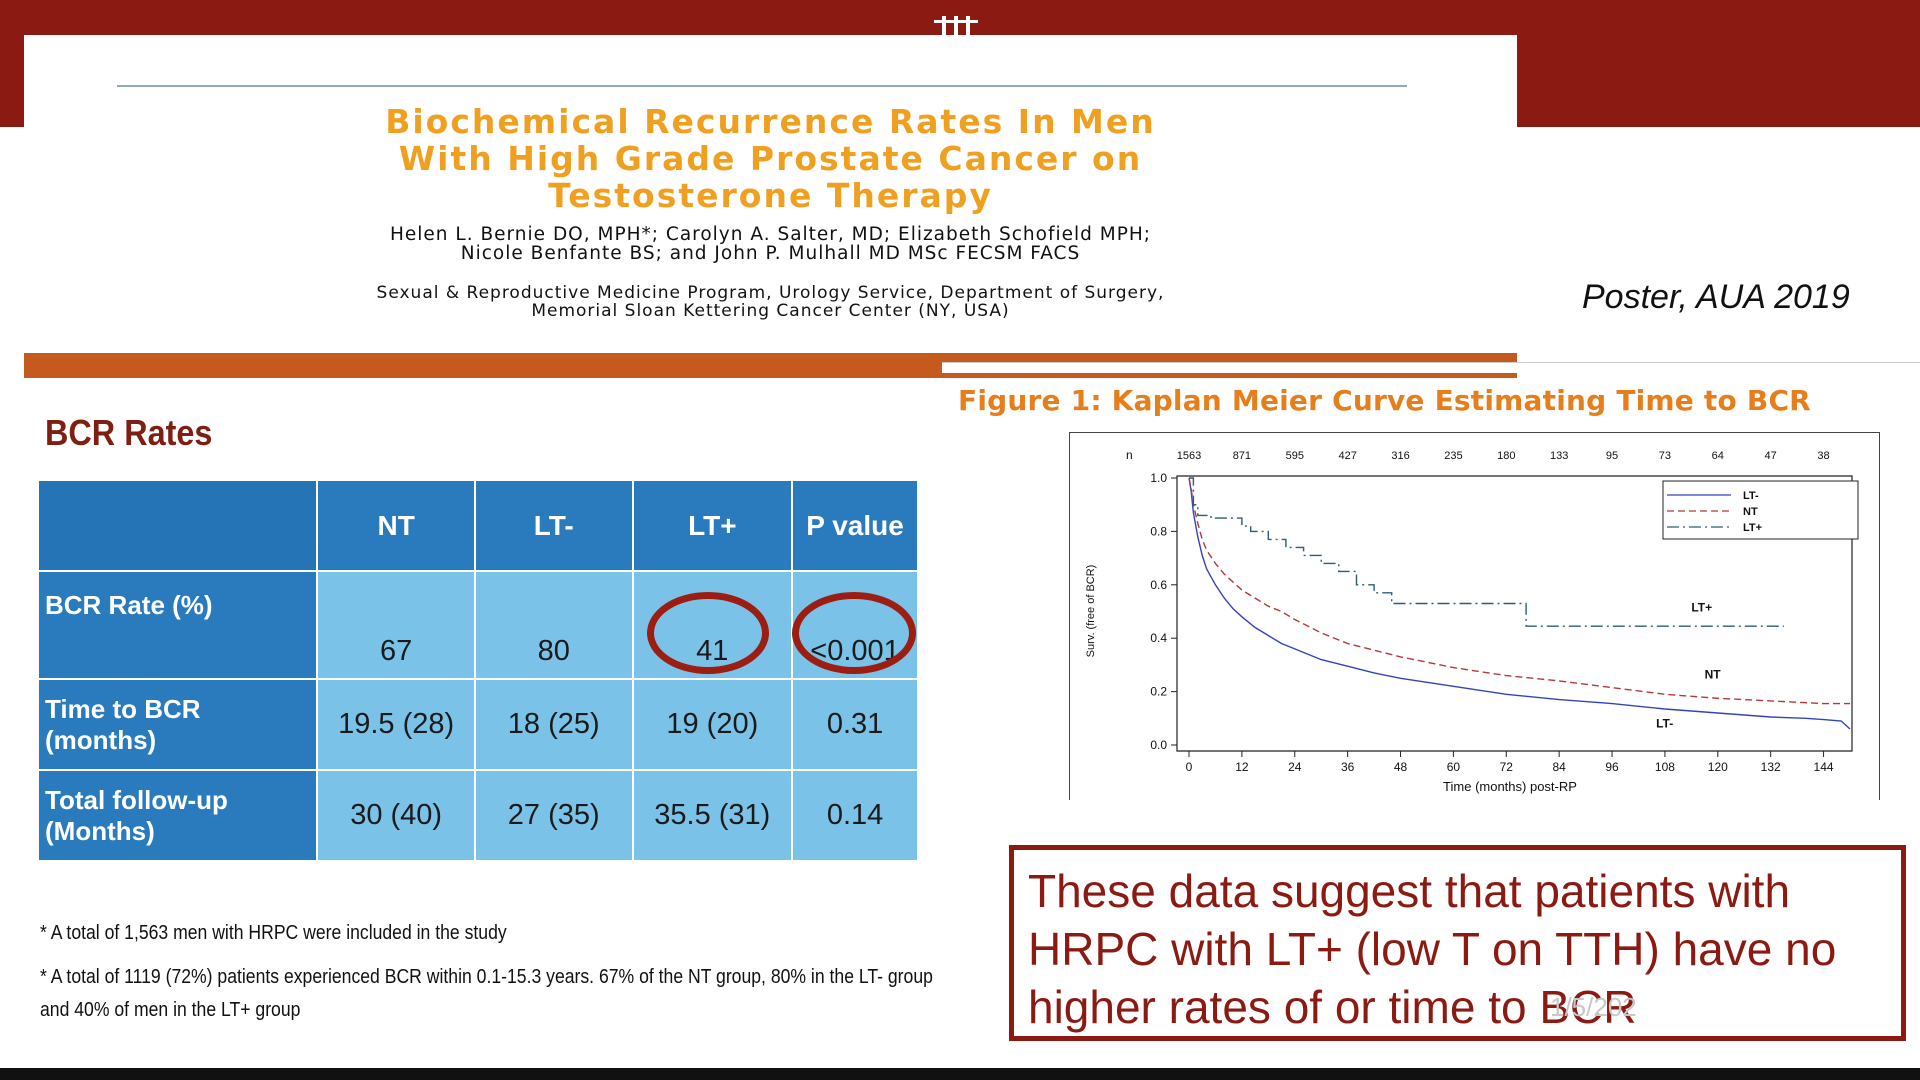 The height and width of the screenshot is (1080, 1920). I want to click on column-header: NT, so click(396, 525).